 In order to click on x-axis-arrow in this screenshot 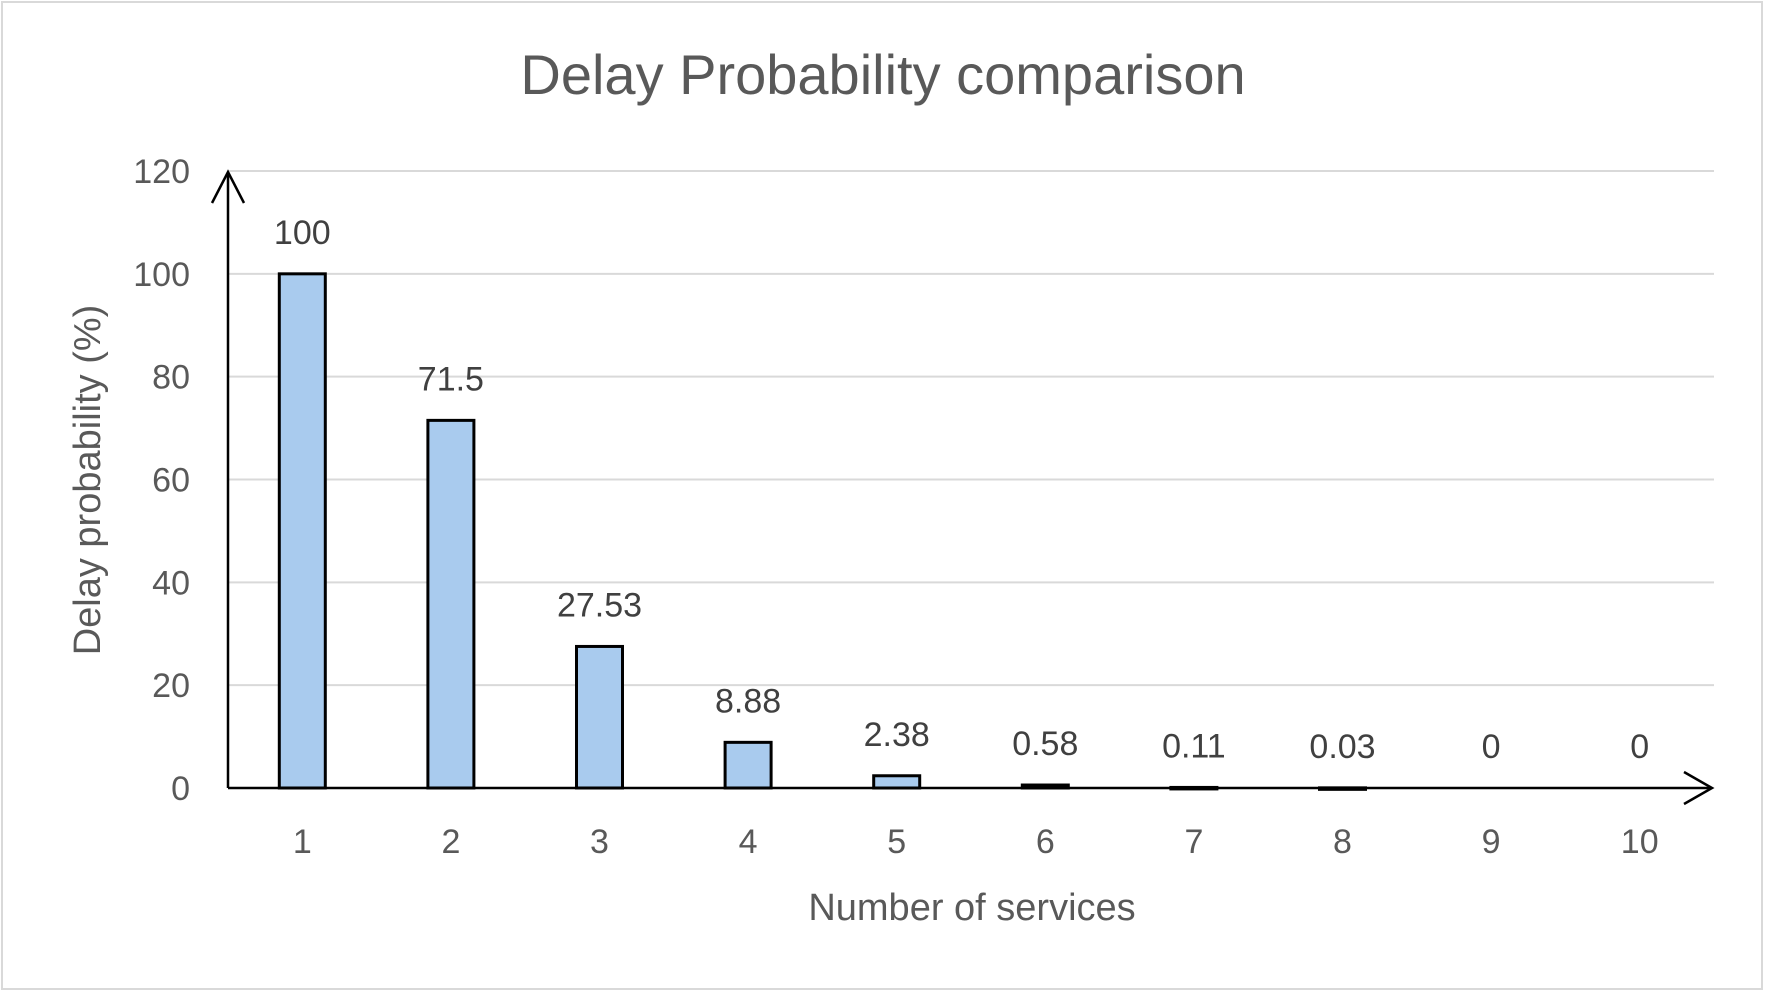, I will do `click(1699, 788)`.